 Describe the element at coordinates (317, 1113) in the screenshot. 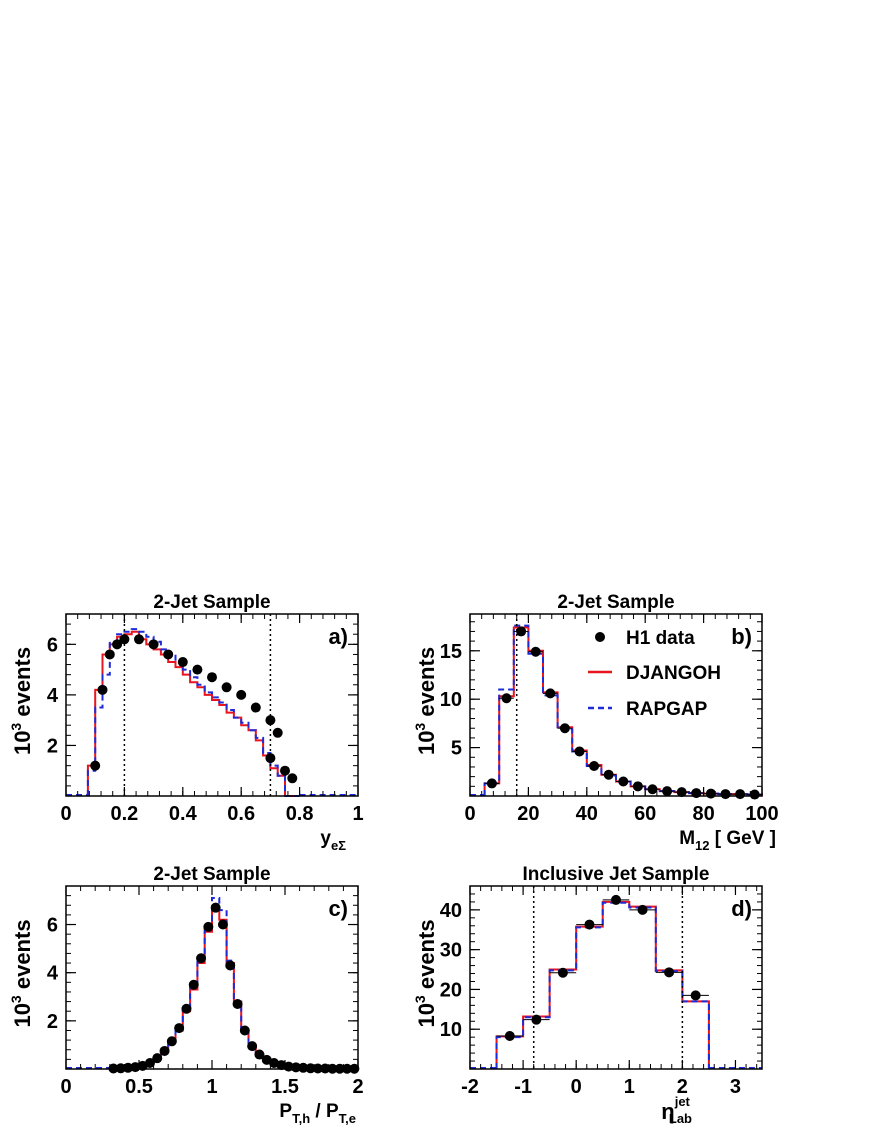

I see `x-axis-label: PT,h / PT,e` at that location.